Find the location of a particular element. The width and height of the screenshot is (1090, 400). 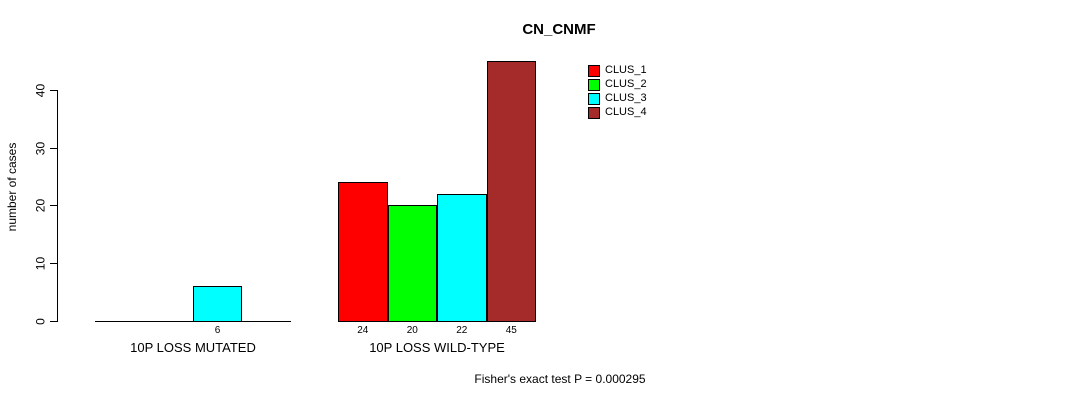

legend-item-label: CLUS_3 is located at coordinates (626, 98).